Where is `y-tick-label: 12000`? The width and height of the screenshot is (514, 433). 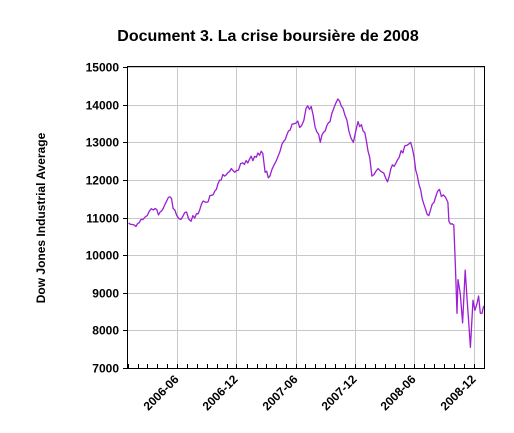 y-tick-label: 12000 is located at coordinates (103, 181).